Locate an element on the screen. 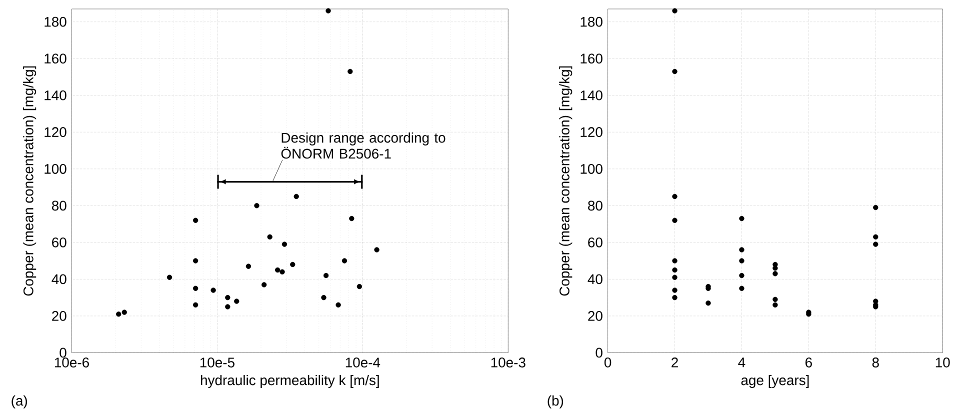 This screenshot has width=955, height=413. text: (a) is located at coordinates (20, 401).